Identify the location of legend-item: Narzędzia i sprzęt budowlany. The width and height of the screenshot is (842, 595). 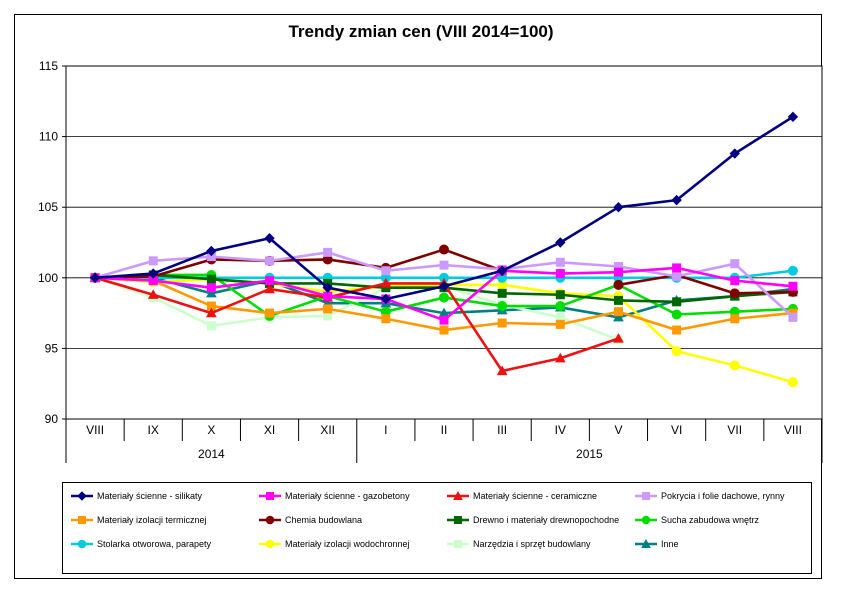
(519, 544).